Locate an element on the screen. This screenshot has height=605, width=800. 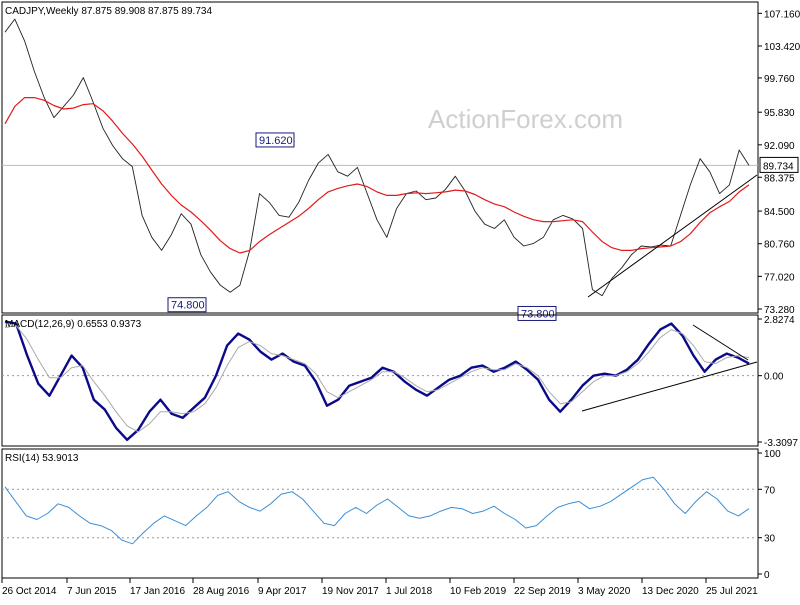
annotation-label: 91.620 is located at coordinates (276, 141).